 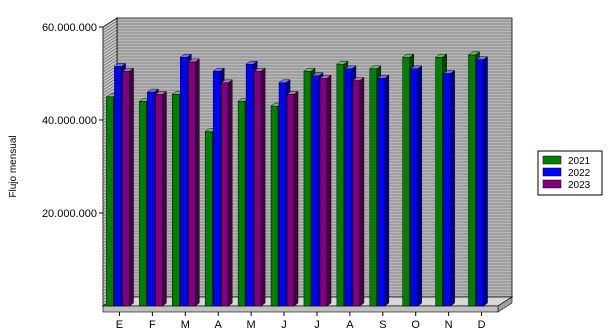 What do you see at coordinates (152, 325) in the screenshot?
I see `x-tick-label: F` at bounding box center [152, 325].